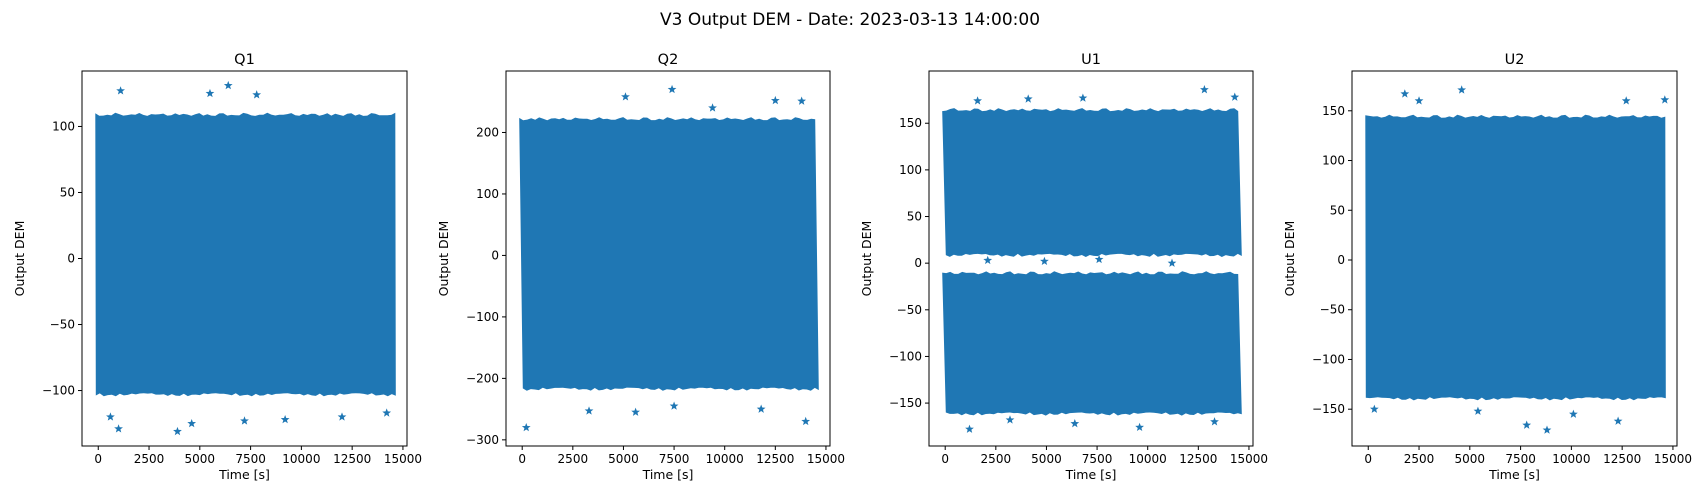 The width and height of the screenshot is (1700, 500). What do you see at coordinates (1515, 60) in the screenshot?
I see `subplot-title: U2` at bounding box center [1515, 60].